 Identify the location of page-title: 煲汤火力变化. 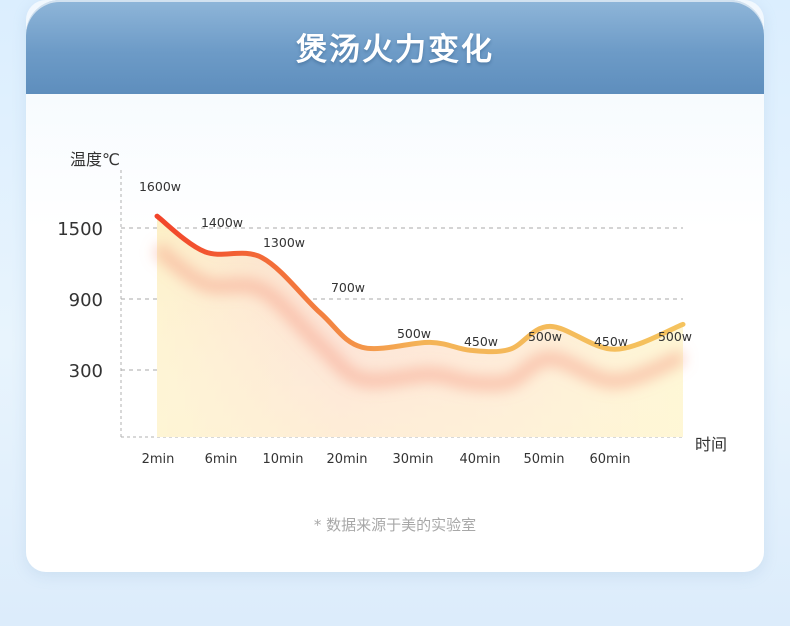
(395, 50).